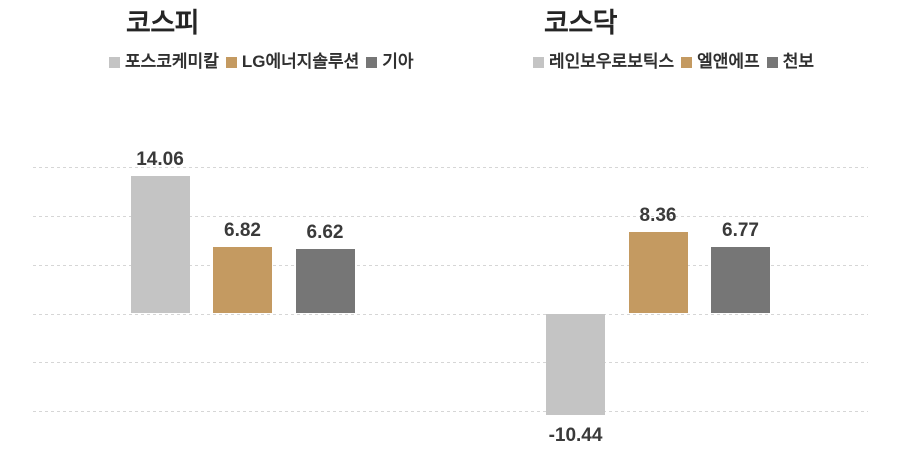 The height and width of the screenshot is (450, 900). I want to click on legend-kosdaq: 레인보우로보틱스 엘앤에프 천보, so click(673, 62).